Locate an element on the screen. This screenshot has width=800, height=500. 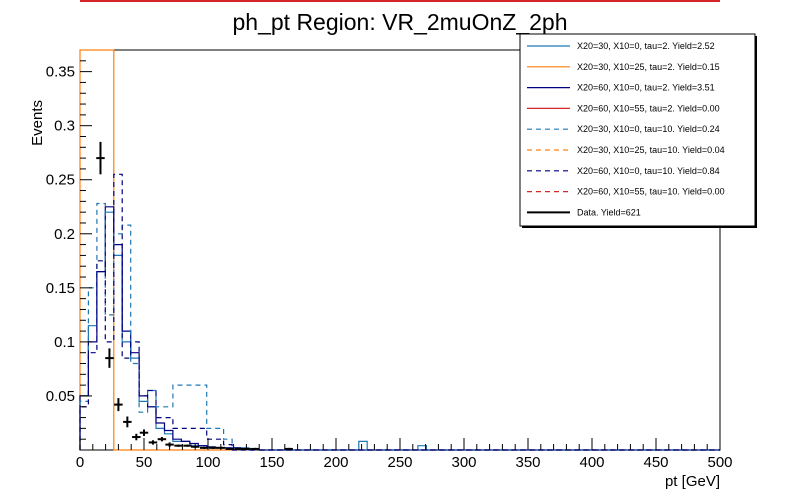
x-tick-label: 450 is located at coordinates (655, 462).